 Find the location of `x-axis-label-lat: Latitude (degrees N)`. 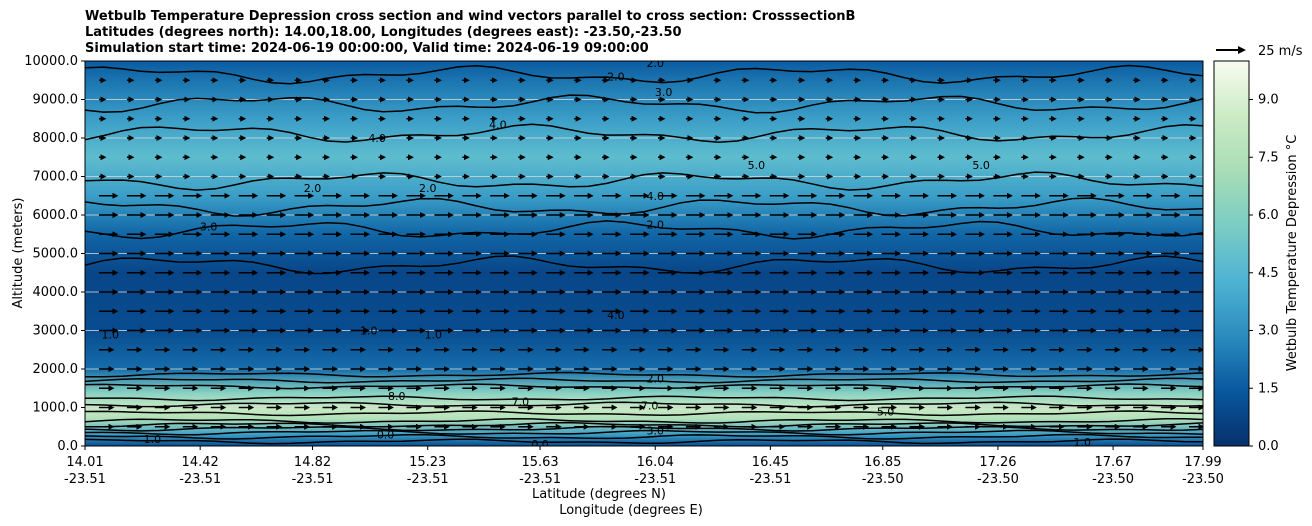

x-axis-label-lat: Latitude (degrees N) is located at coordinates (599, 494).